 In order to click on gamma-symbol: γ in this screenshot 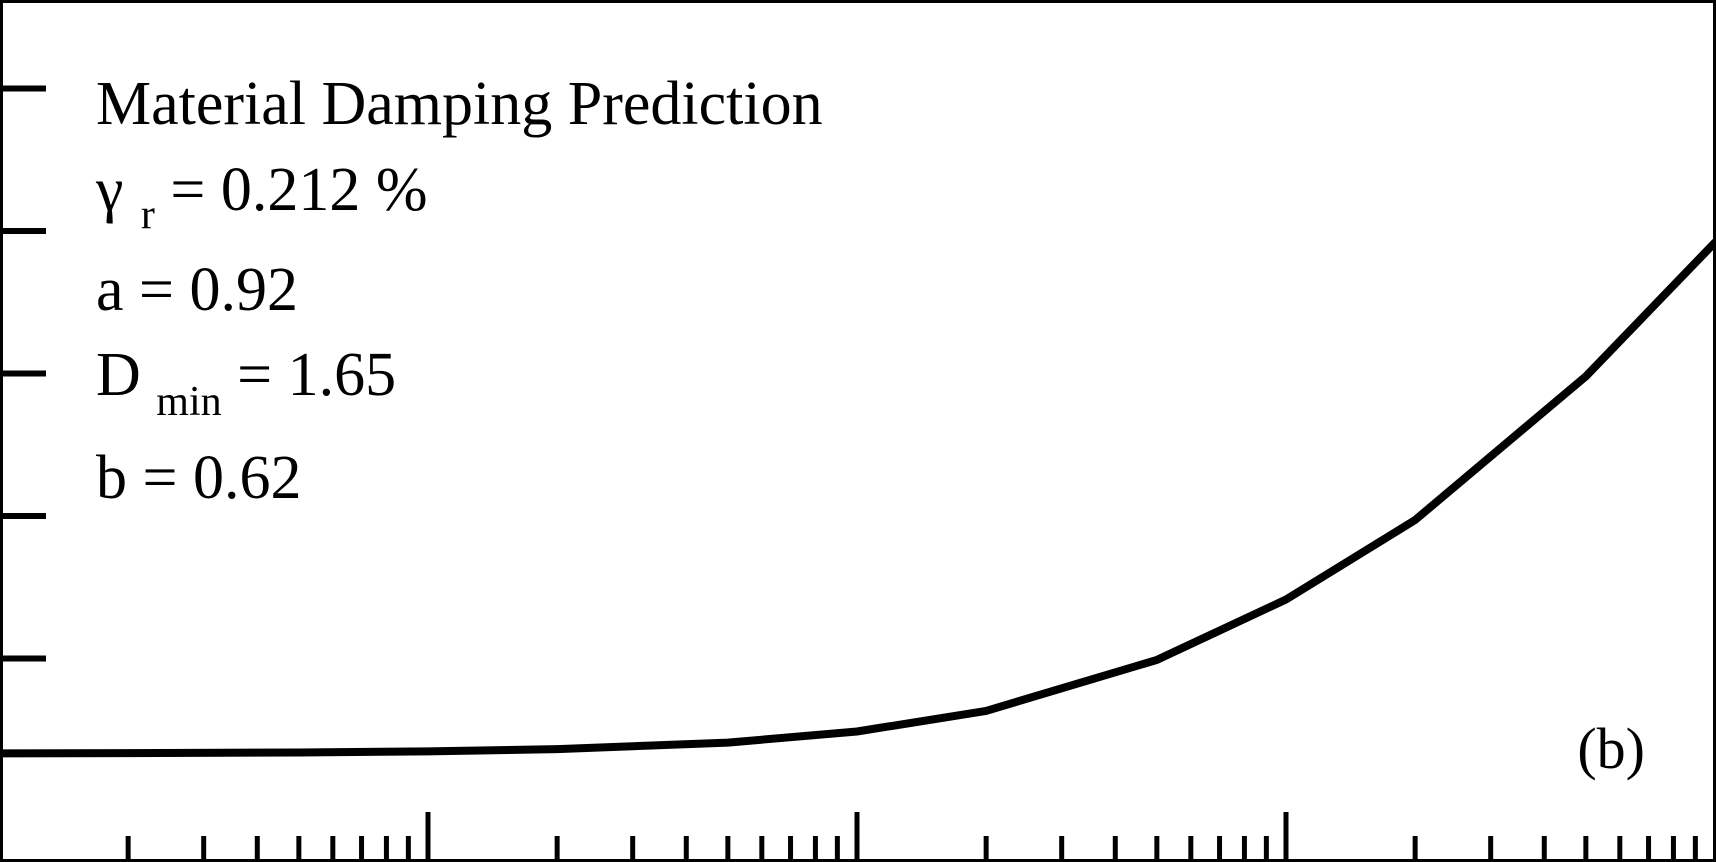, I will do `click(109, 190)`.